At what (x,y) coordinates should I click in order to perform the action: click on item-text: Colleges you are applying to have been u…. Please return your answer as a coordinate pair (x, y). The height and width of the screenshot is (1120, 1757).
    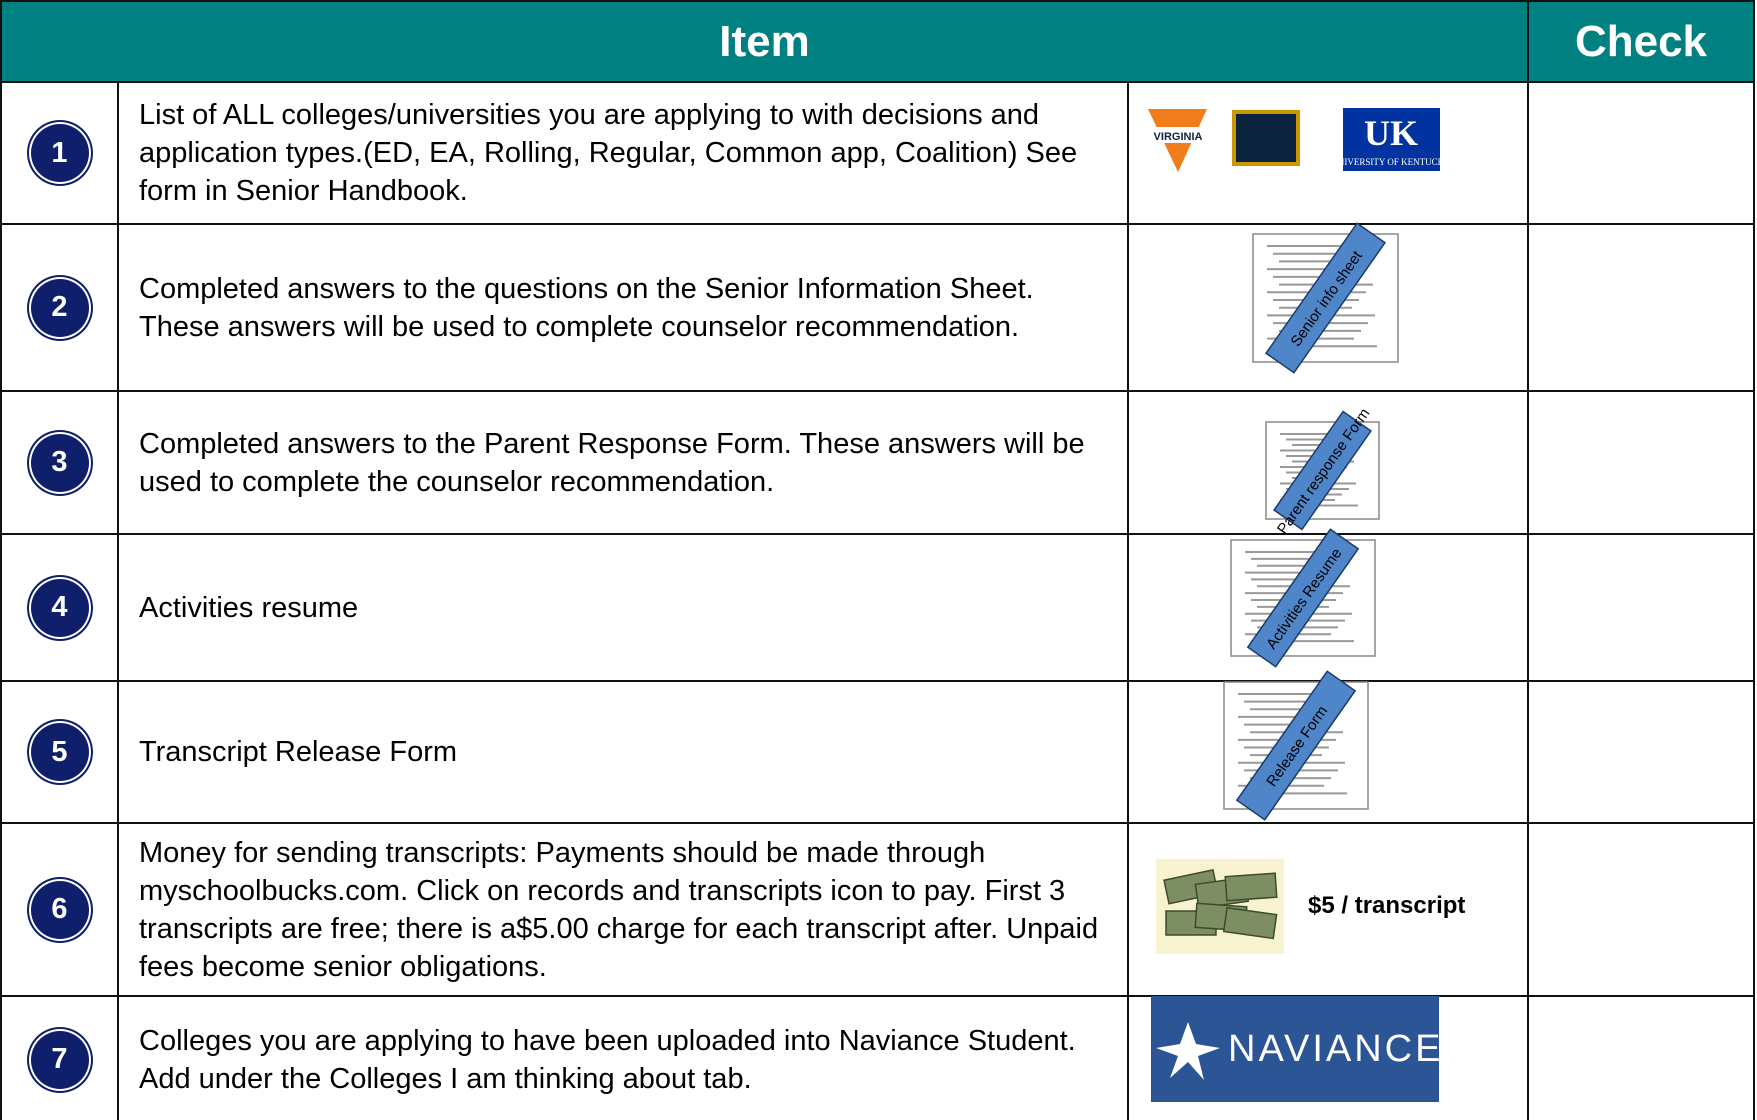
    Looking at the image, I should click on (623, 1057).